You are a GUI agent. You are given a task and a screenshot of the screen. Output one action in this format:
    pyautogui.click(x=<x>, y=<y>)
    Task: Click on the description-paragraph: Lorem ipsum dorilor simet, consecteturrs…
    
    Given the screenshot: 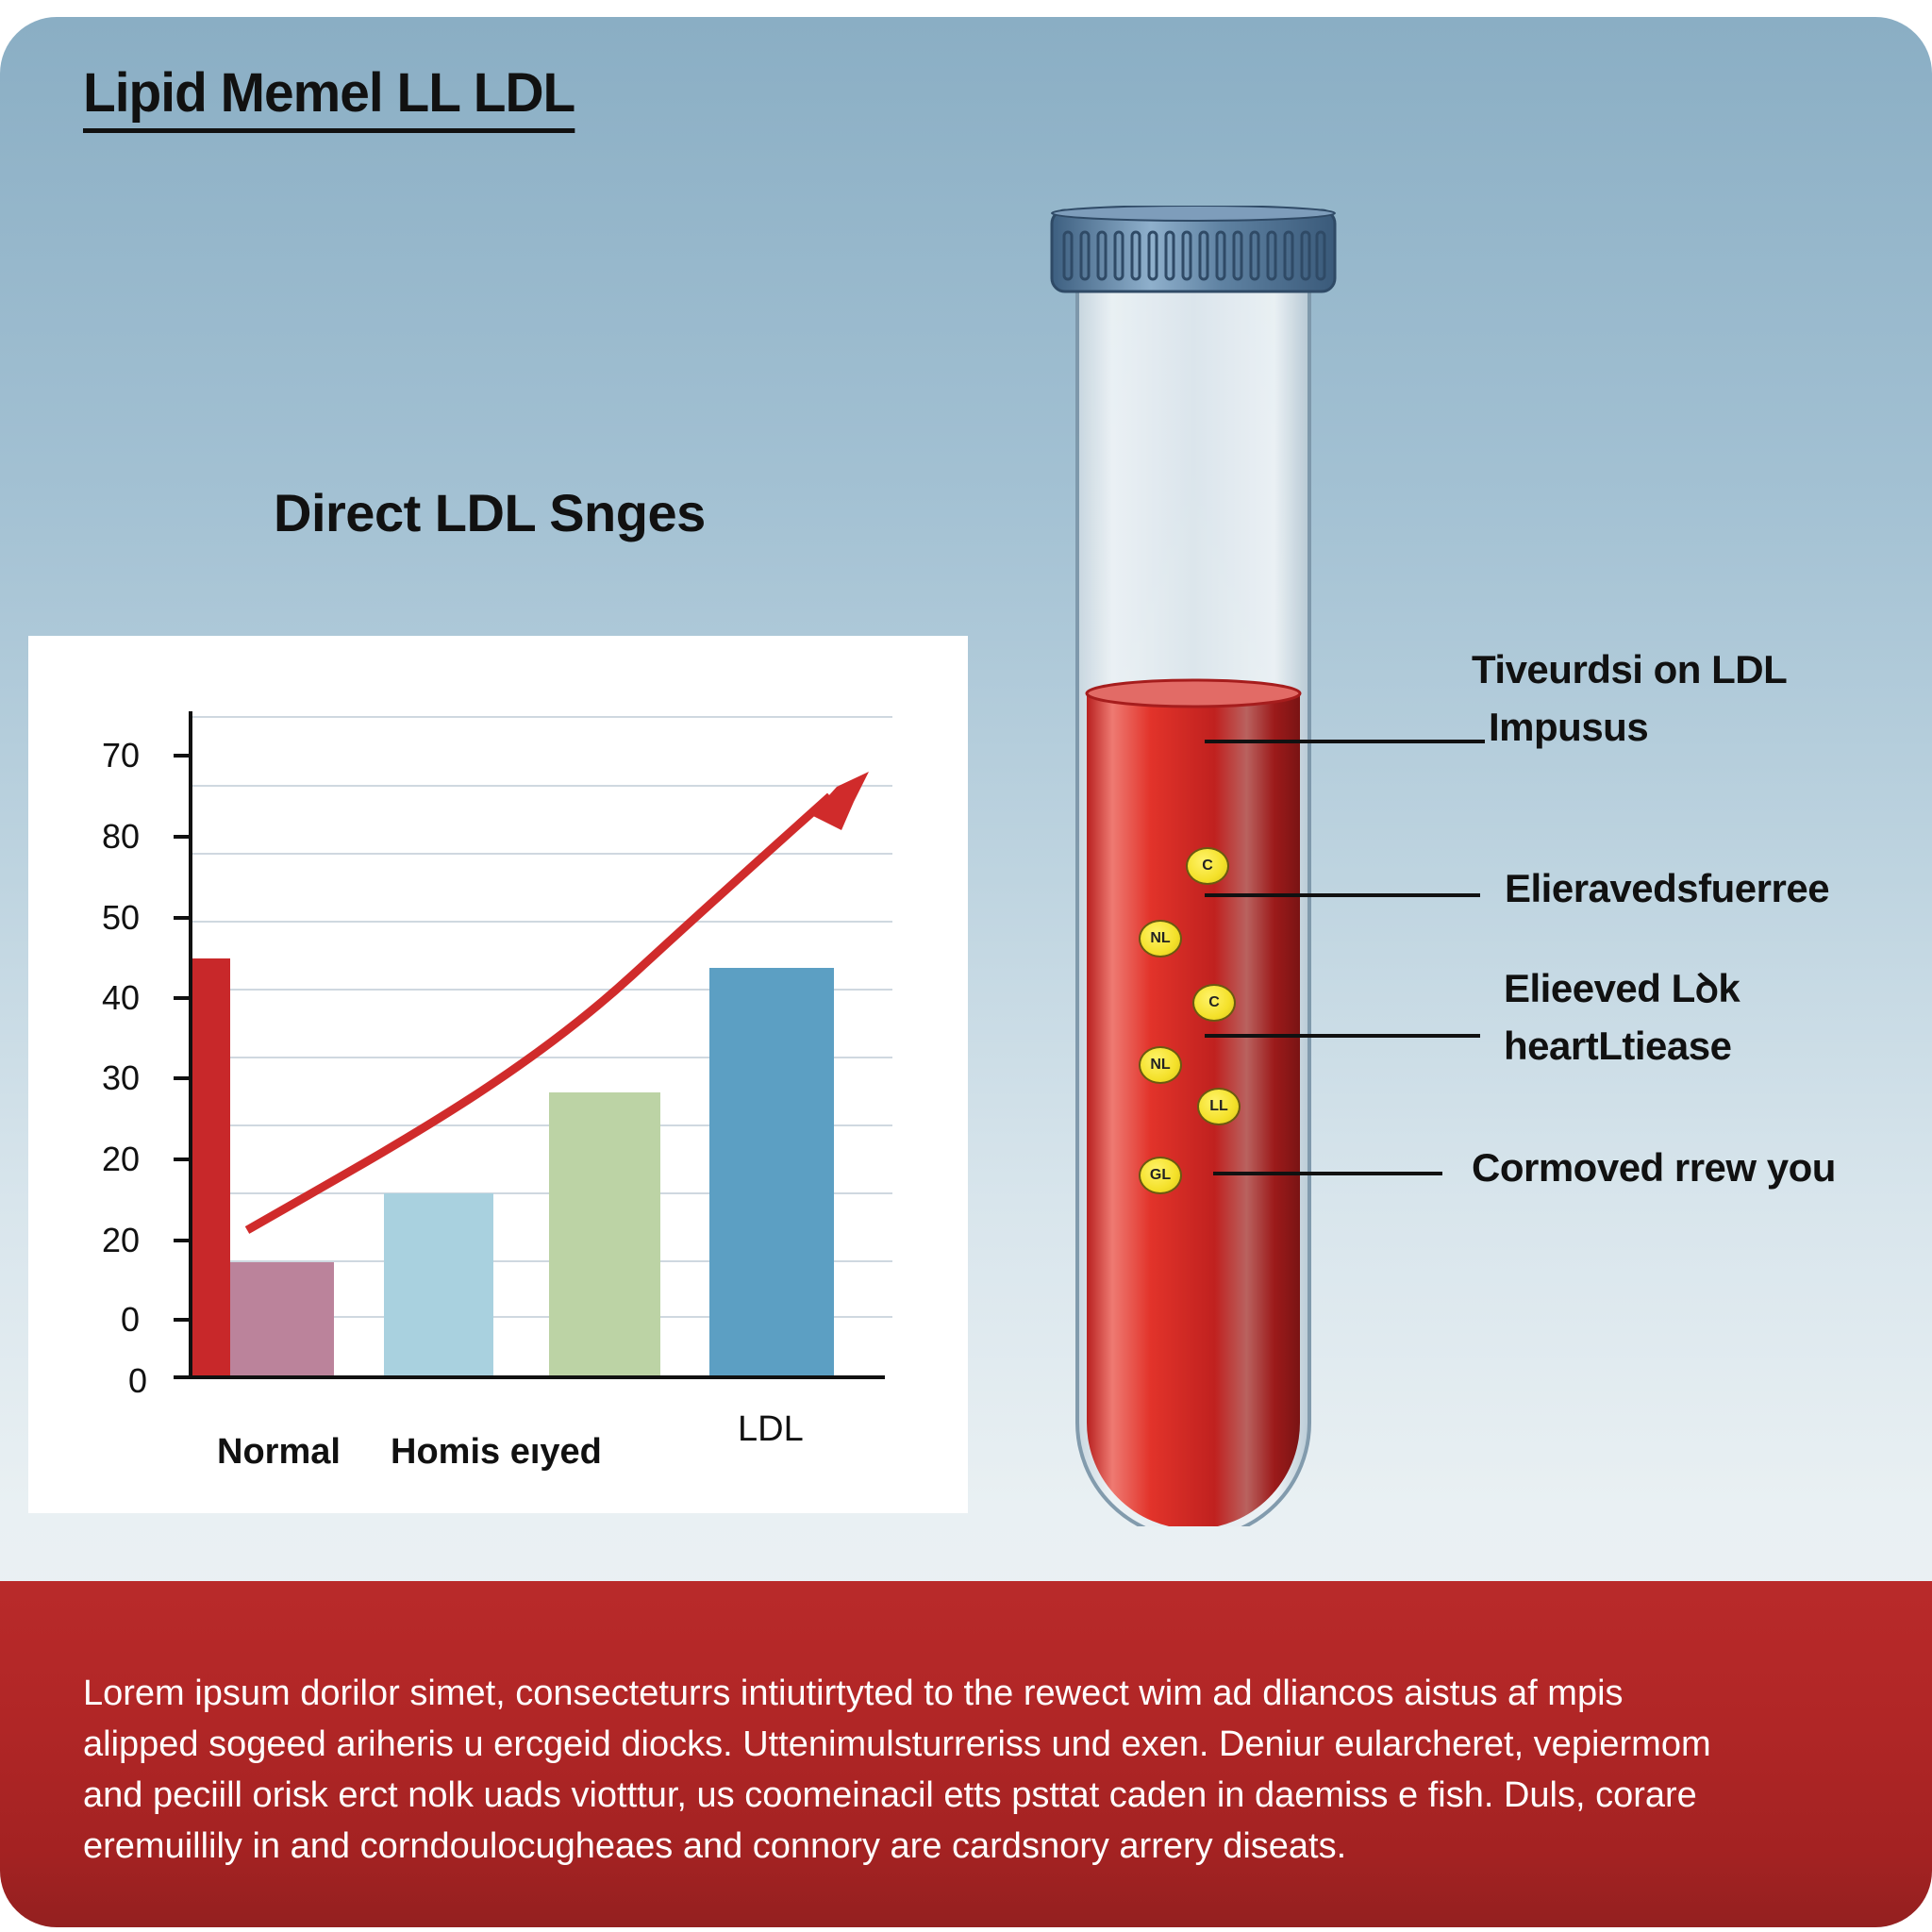 What is the action you would take?
    pyautogui.click(x=897, y=1770)
    